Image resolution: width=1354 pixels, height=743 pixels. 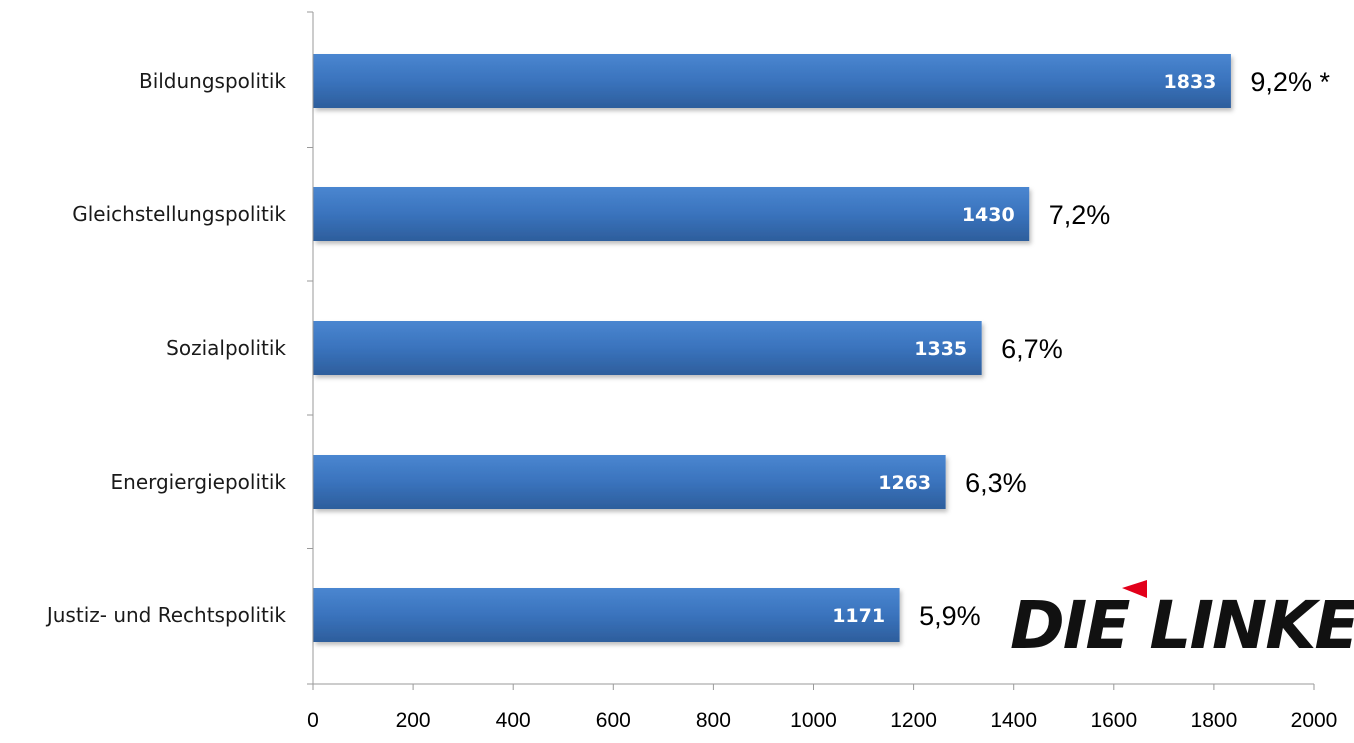 What do you see at coordinates (166, 615) in the screenshot?
I see `category-label: Justiz- und Rechtspolitik` at bounding box center [166, 615].